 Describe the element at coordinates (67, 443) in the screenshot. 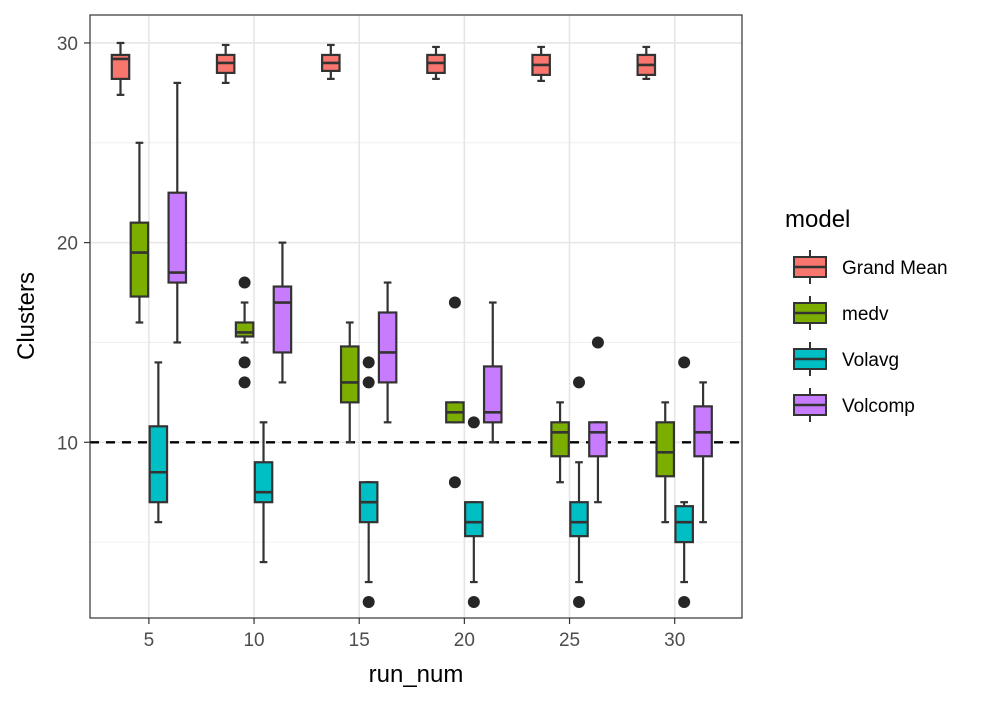

I see `y-tick-label: 10` at that location.